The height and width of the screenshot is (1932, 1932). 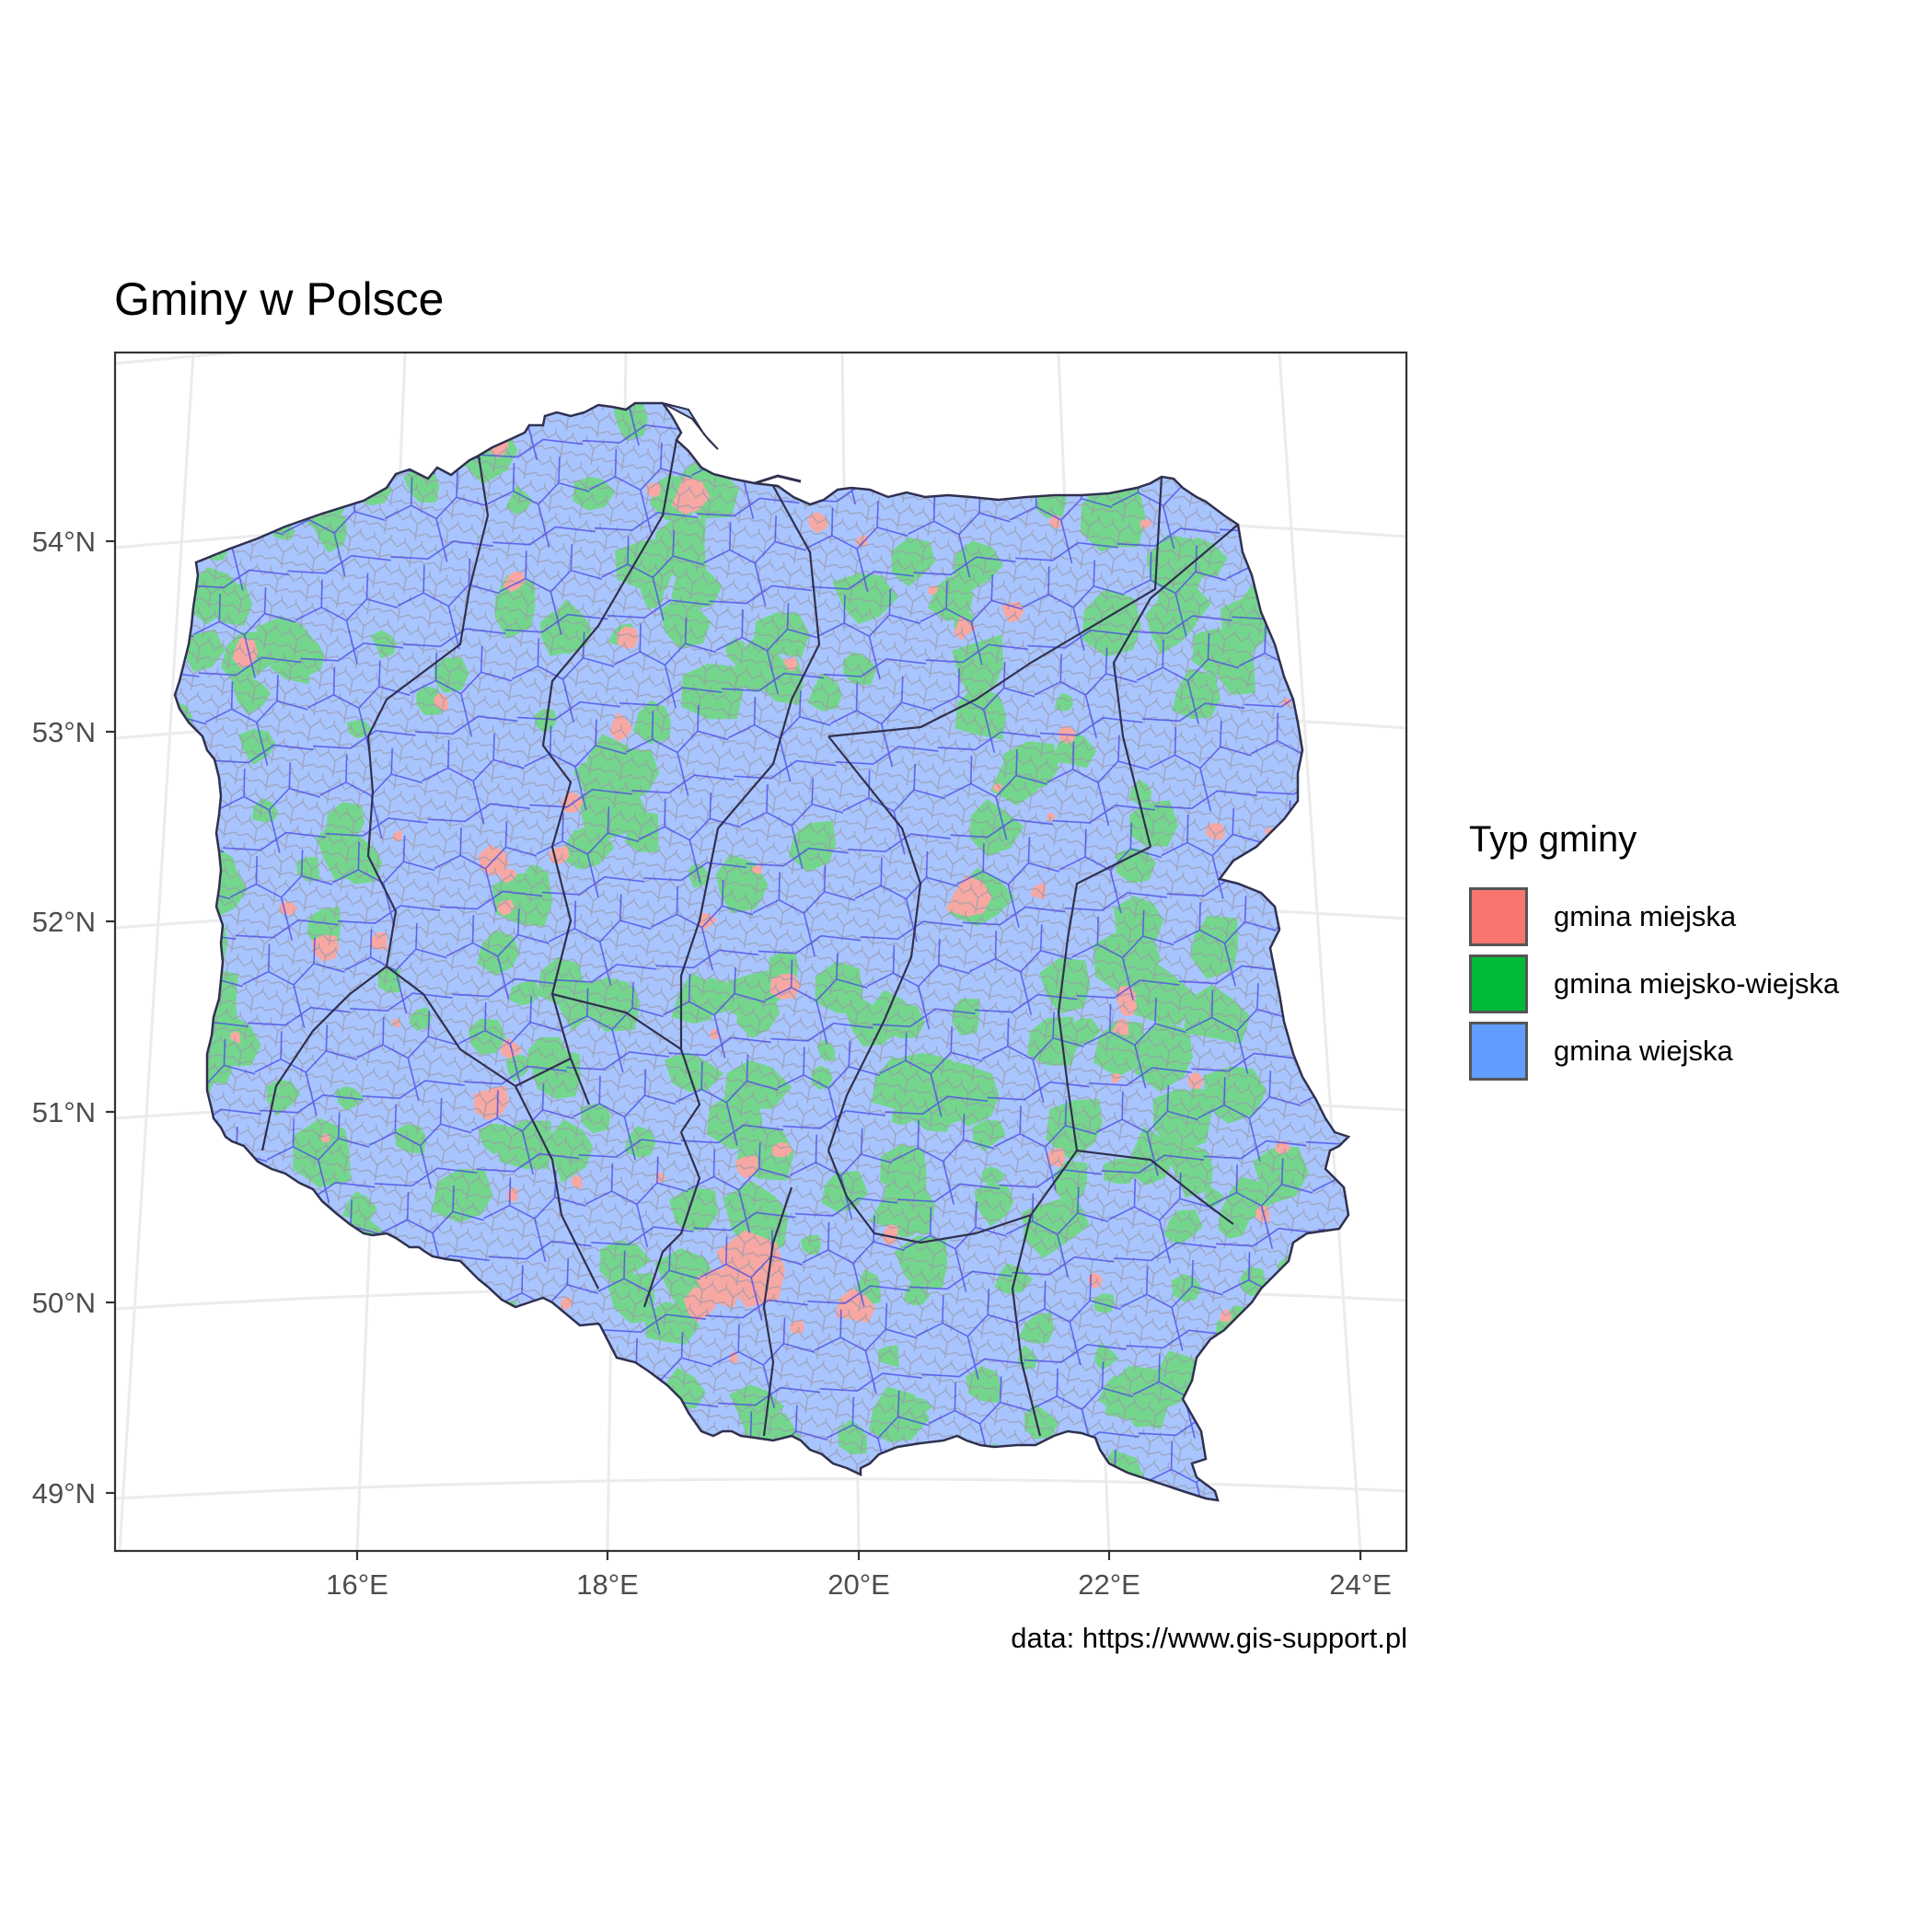 I want to click on legend-key-gmina-miejsko-wiejska, so click(x=1498, y=984).